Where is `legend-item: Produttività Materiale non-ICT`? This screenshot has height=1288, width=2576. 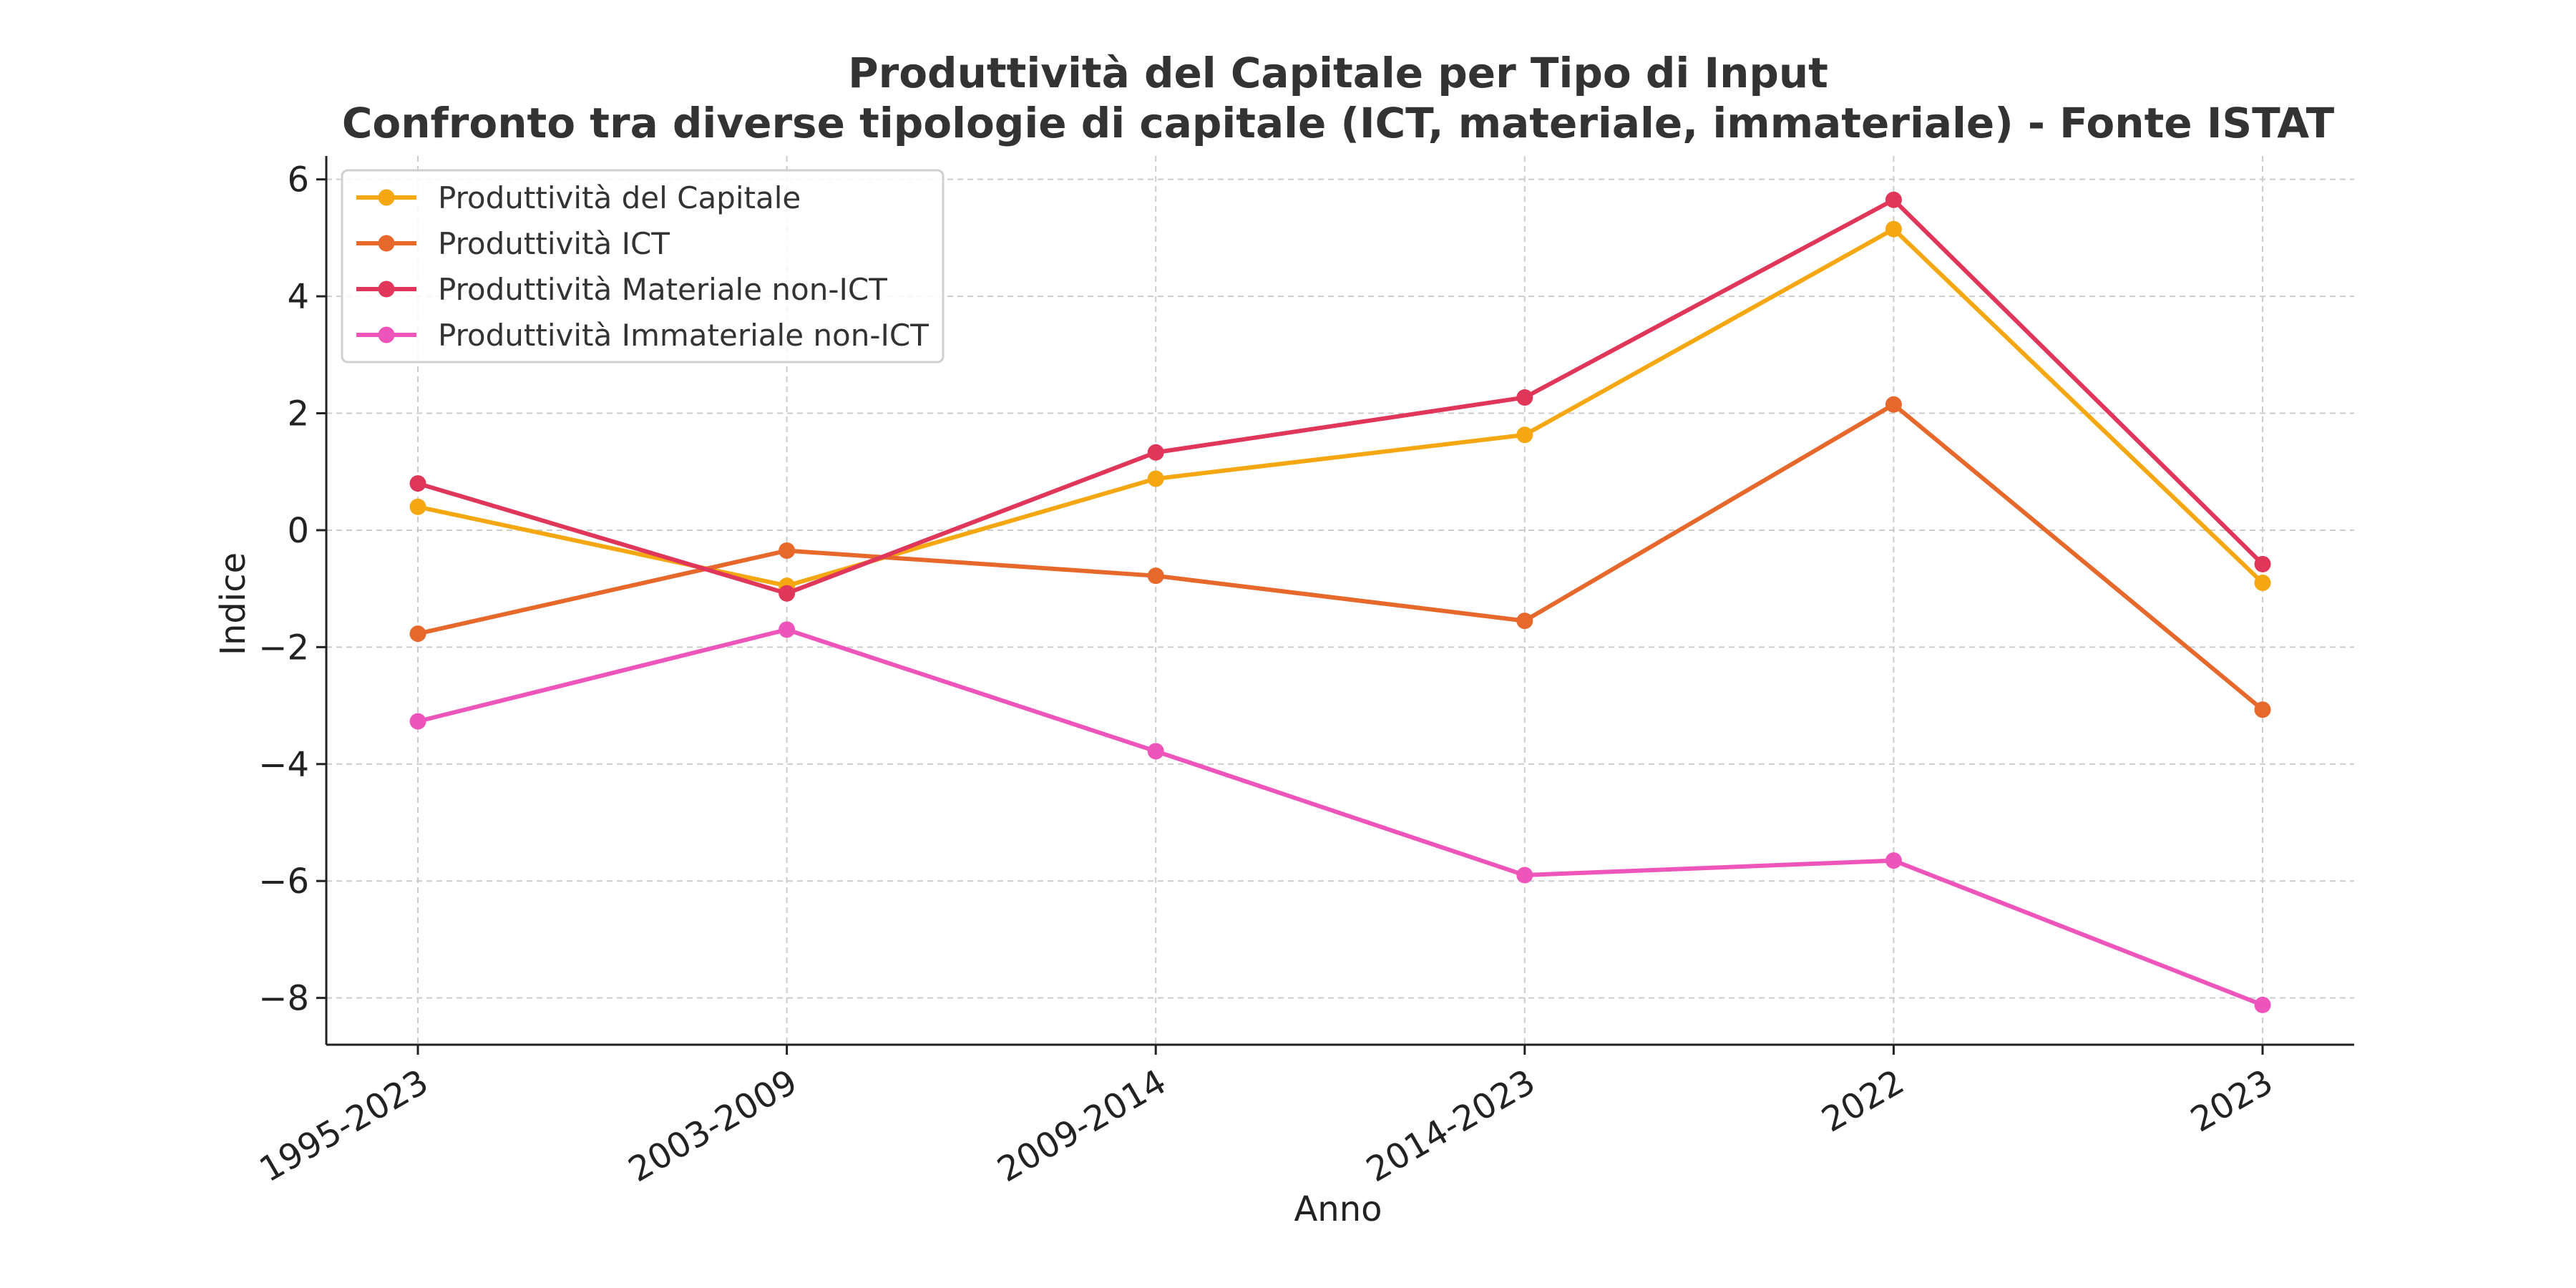 legend-item: Produttività Materiale non-ICT is located at coordinates (621, 289).